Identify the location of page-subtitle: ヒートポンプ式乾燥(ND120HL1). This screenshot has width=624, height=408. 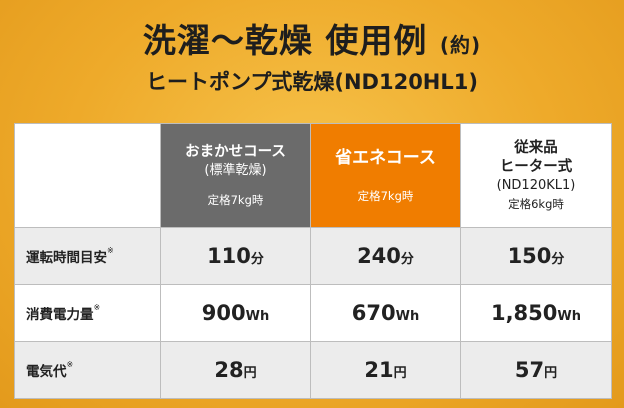
(312, 82).